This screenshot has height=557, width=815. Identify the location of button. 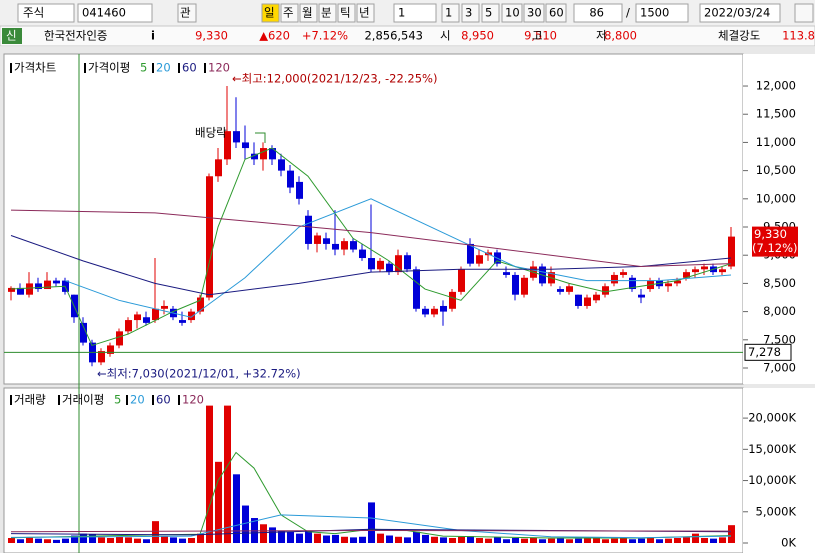
(187, 13).